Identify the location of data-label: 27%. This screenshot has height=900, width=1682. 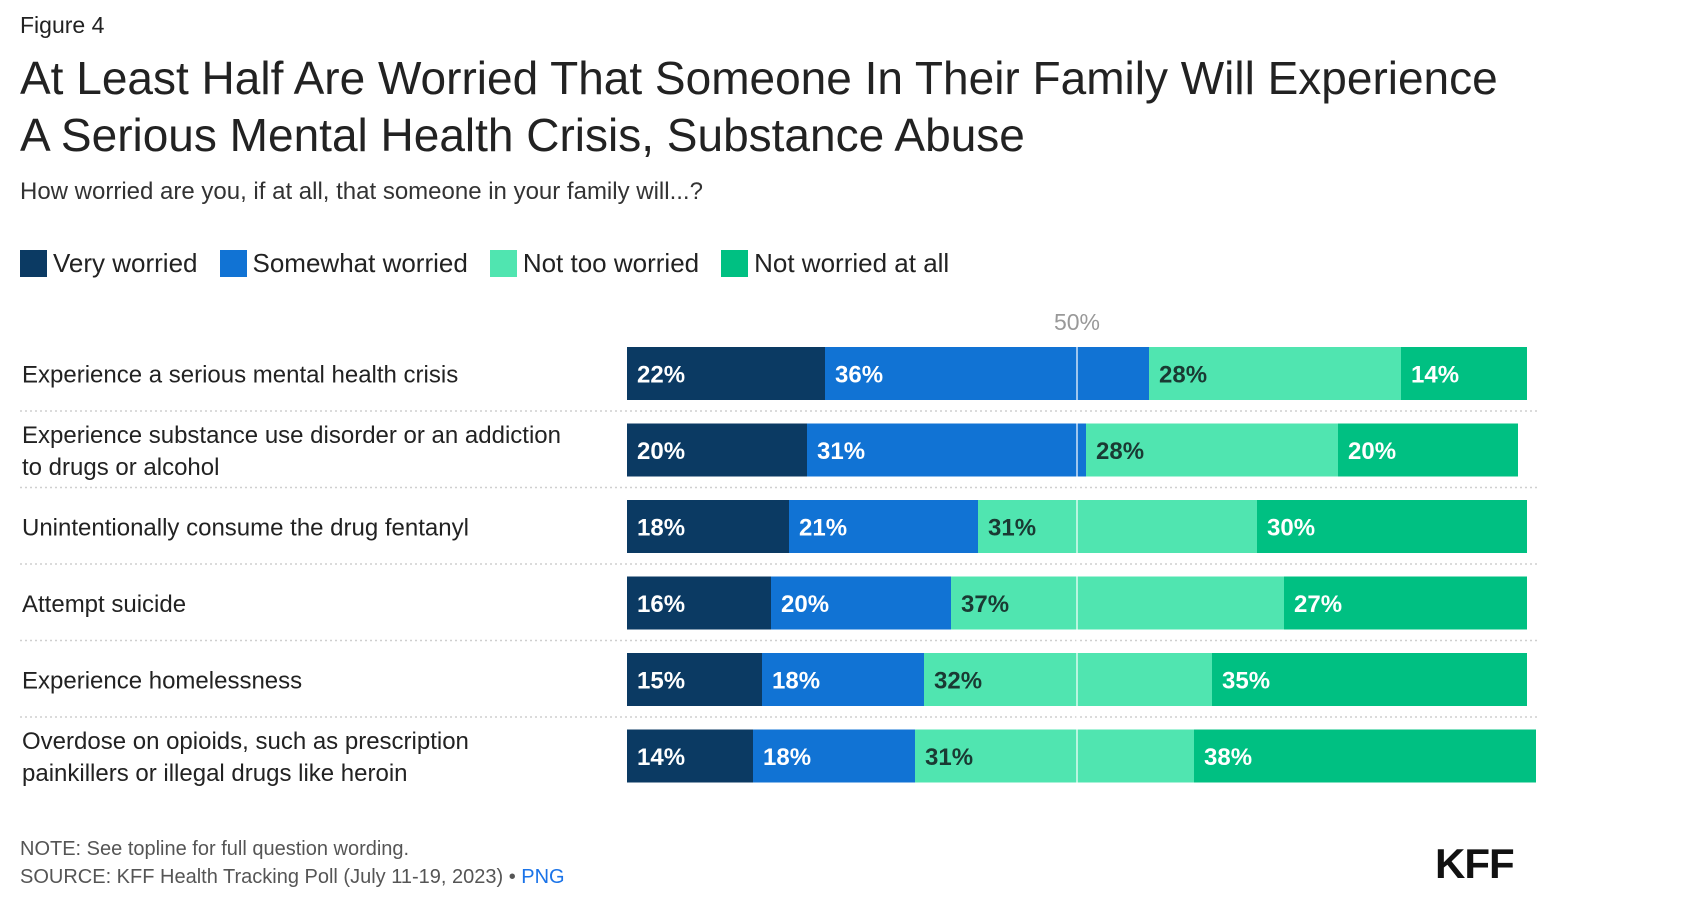
(1318, 604).